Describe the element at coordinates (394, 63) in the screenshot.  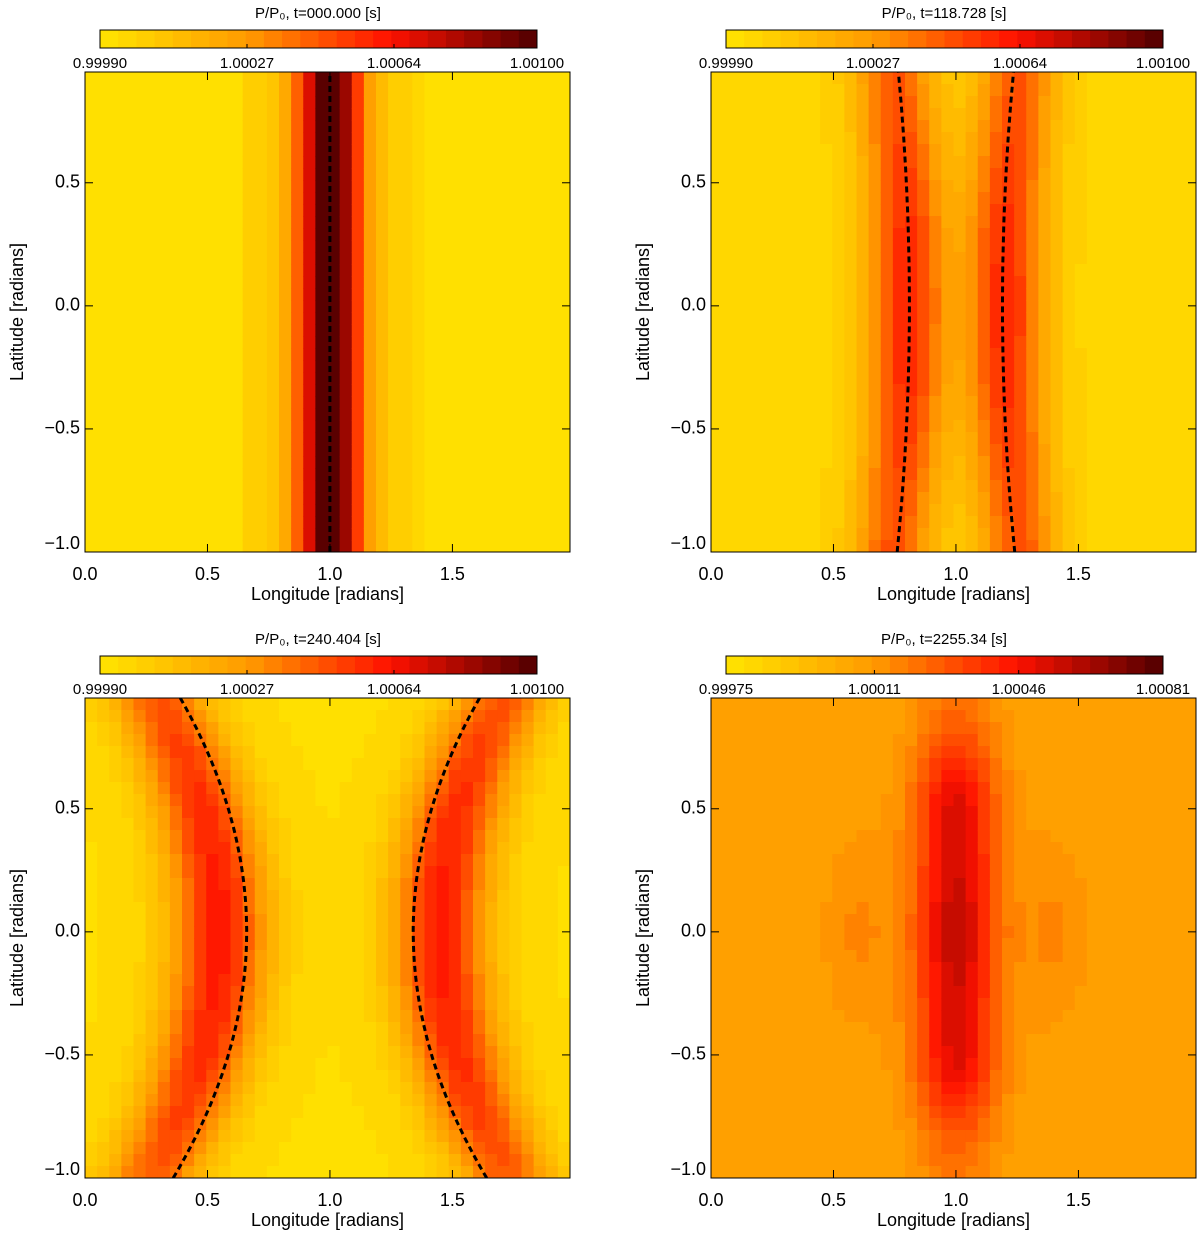
I see `colorbar-tick-label: 1.00064` at that location.